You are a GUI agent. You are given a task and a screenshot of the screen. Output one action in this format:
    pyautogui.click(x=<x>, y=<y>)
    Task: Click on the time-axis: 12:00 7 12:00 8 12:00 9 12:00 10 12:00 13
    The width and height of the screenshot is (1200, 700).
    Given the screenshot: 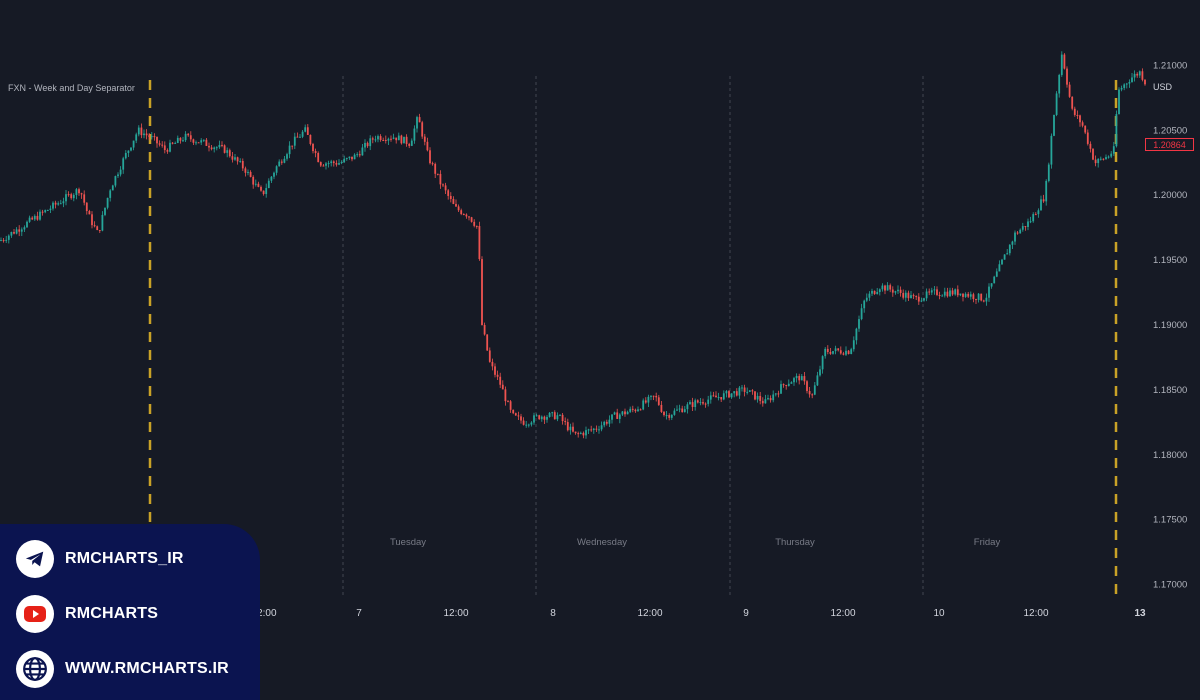 What is the action you would take?
    pyautogui.click(x=698, y=613)
    